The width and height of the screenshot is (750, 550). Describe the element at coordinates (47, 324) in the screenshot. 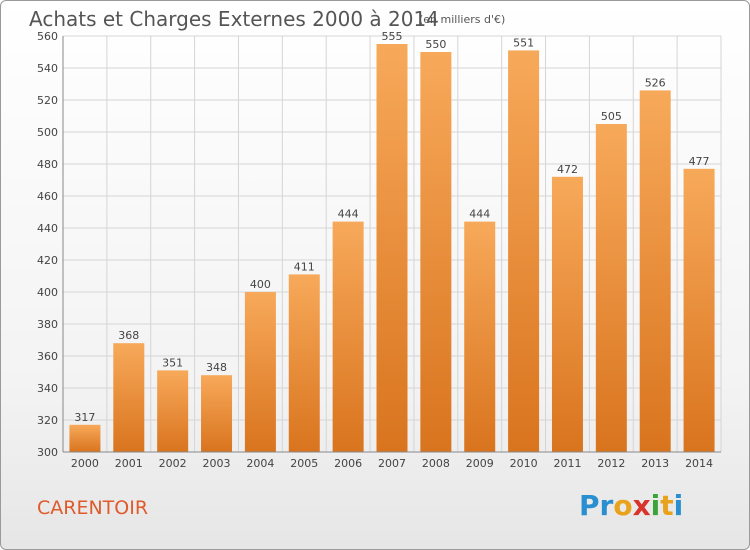

I see `y-tick-label: 380` at that location.